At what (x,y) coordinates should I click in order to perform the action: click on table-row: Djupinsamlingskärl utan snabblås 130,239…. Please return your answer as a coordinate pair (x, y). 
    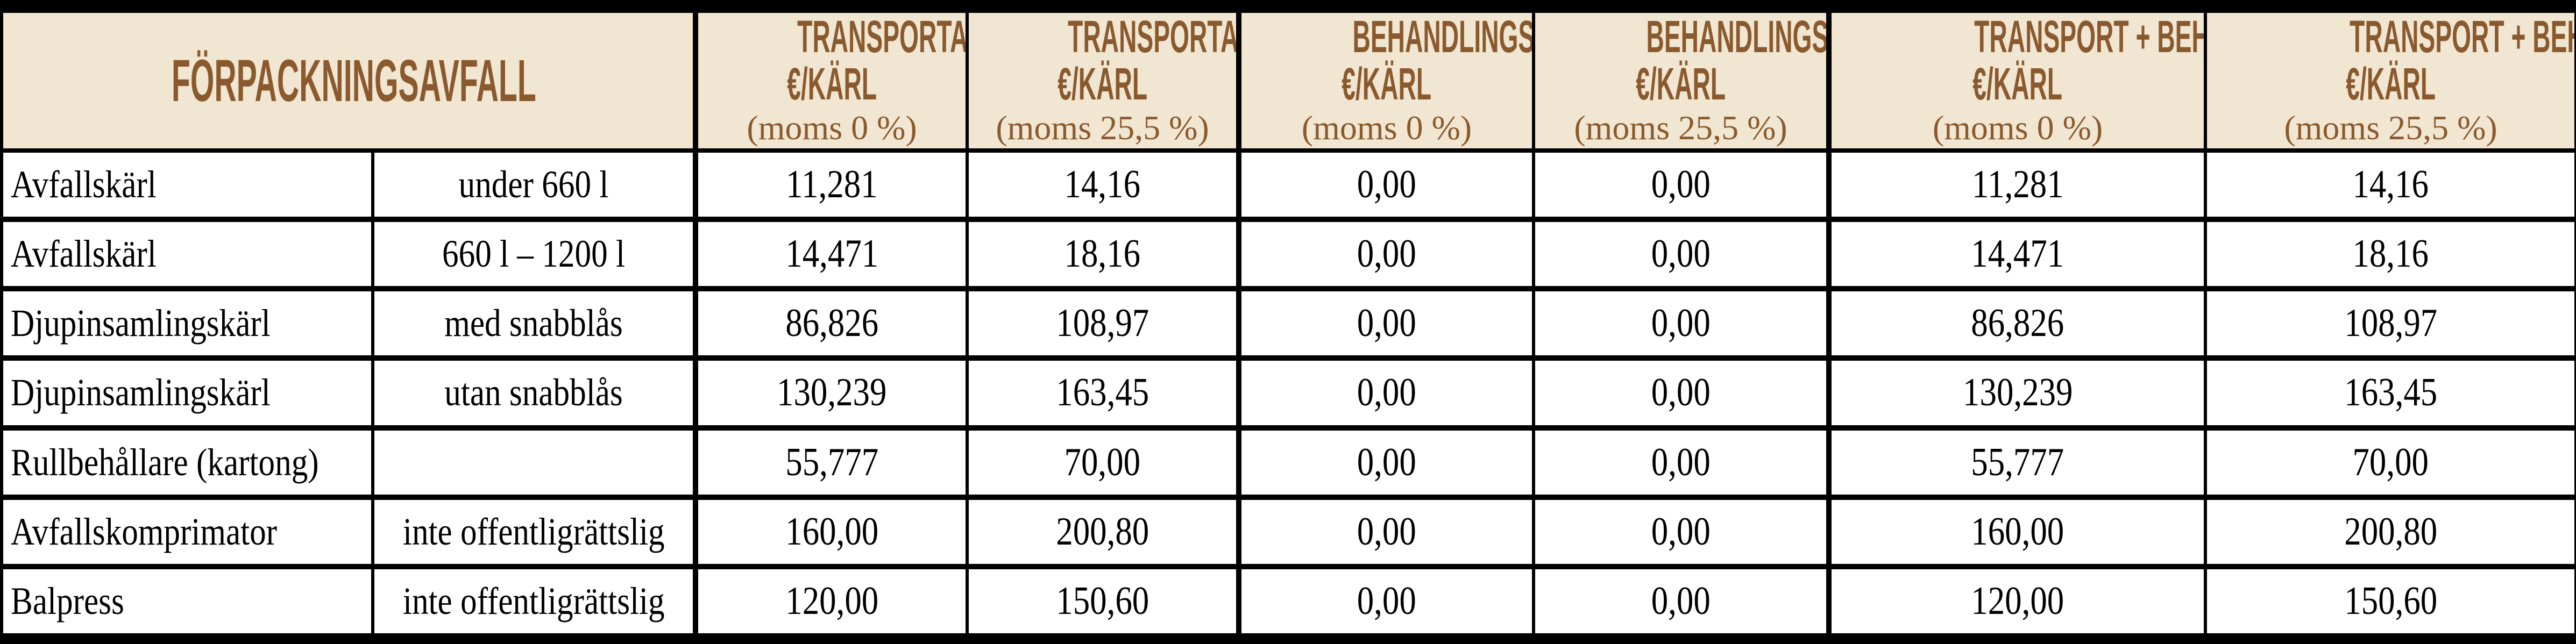
    Looking at the image, I should click on (1288, 394).